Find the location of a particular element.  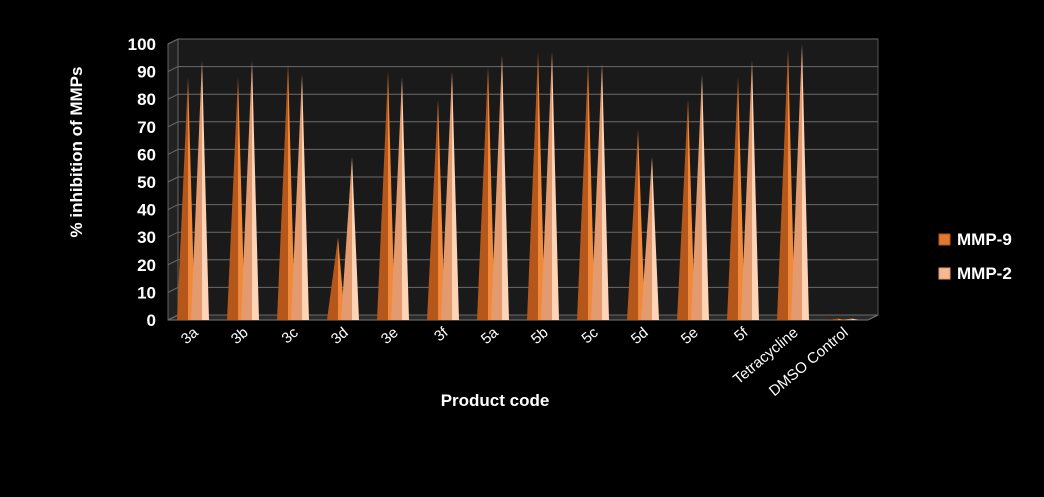

bar-mmp-9-3f is located at coordinates (436, 209).